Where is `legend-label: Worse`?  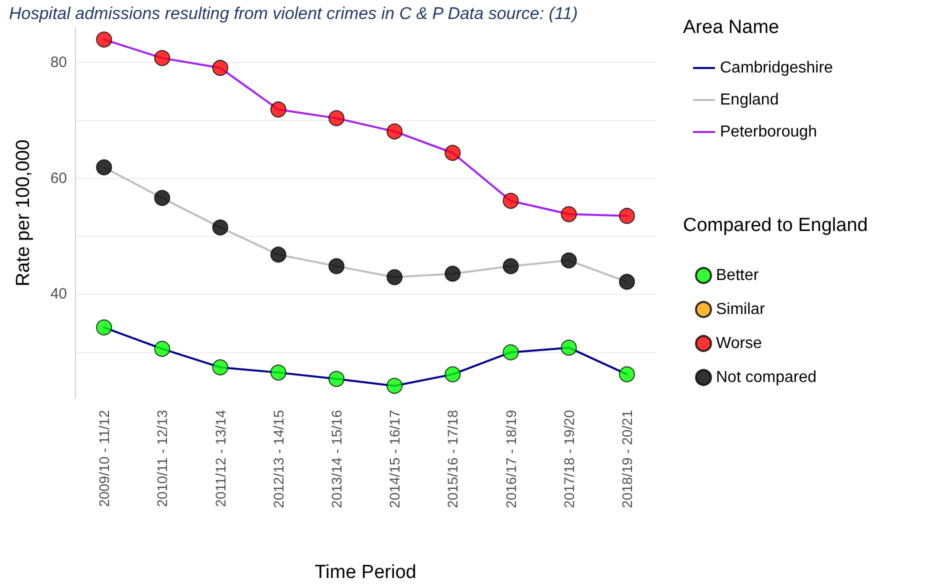
legend-label: Worse is located at coordinates (739, 343).